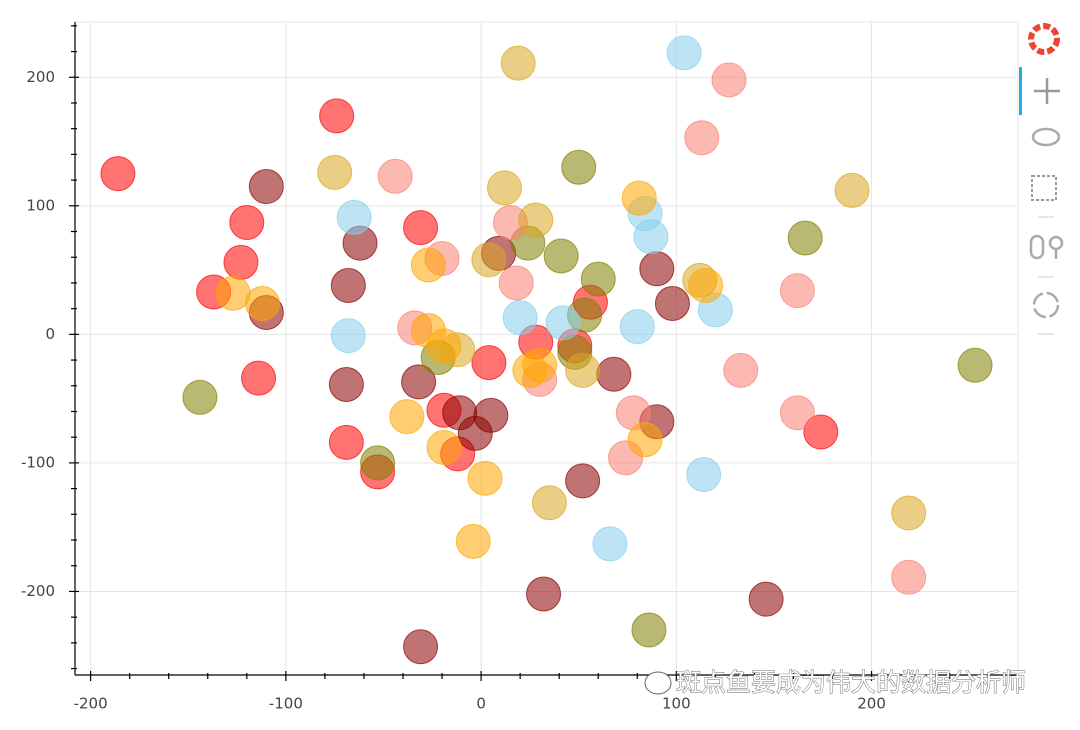 The width and height of the screenshot is (1080, 730). Describe the element at coordinates (1044, 39) in the screenshot. I see `logo` at that location.